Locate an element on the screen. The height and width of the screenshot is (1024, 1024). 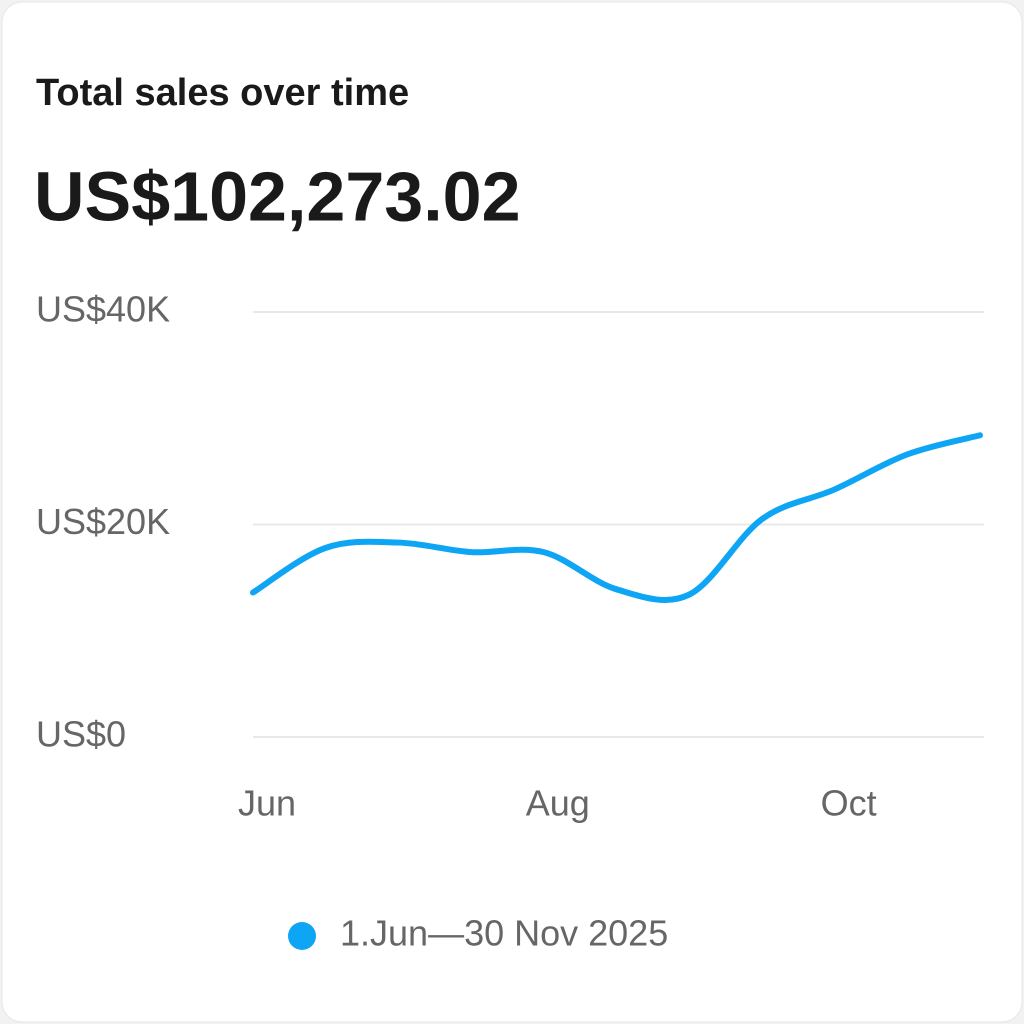
y-tick-label: US$0 is located at coordinates (81, 734).